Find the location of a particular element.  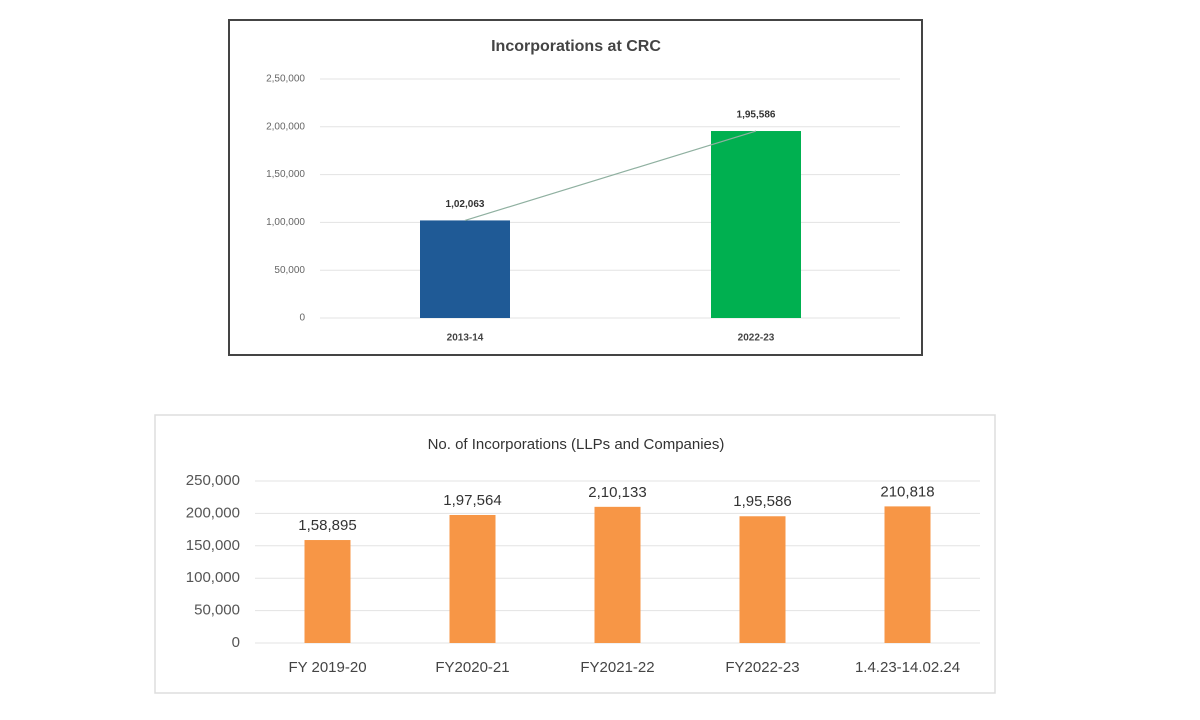

y-tick-label: 200,000 is located at coordinates (213, 512).